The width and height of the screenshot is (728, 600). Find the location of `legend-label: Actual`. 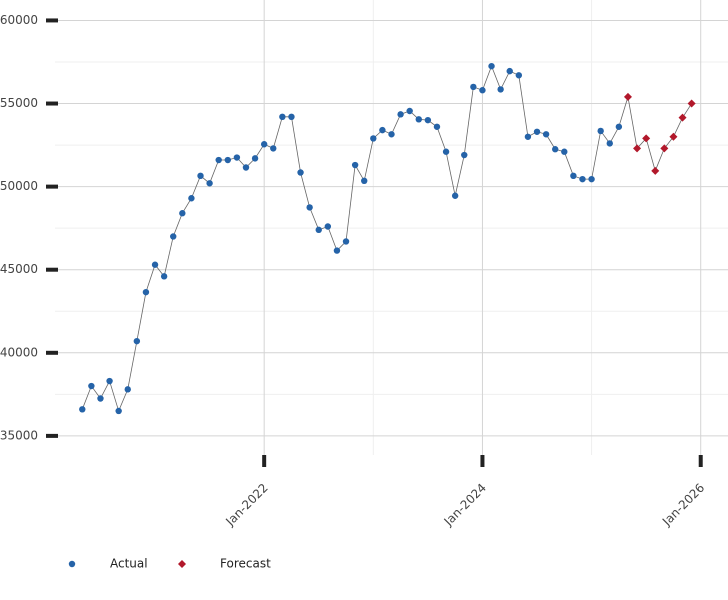

legend-label: Actual is located at coordinates (129, 564).